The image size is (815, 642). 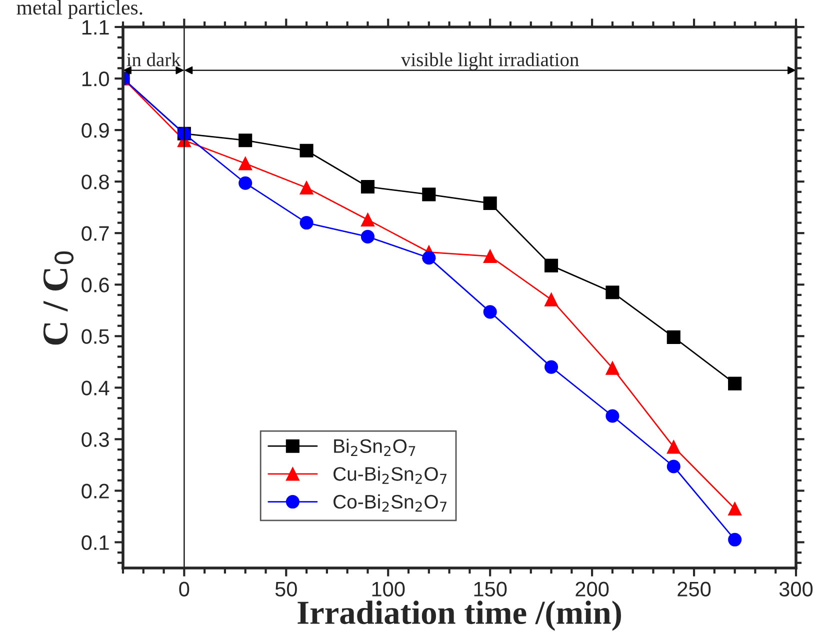 What do you see at coordinates (592, 589) in the screenshot?
I see `x-tick-label: 200` at bounding box center [592, 589].